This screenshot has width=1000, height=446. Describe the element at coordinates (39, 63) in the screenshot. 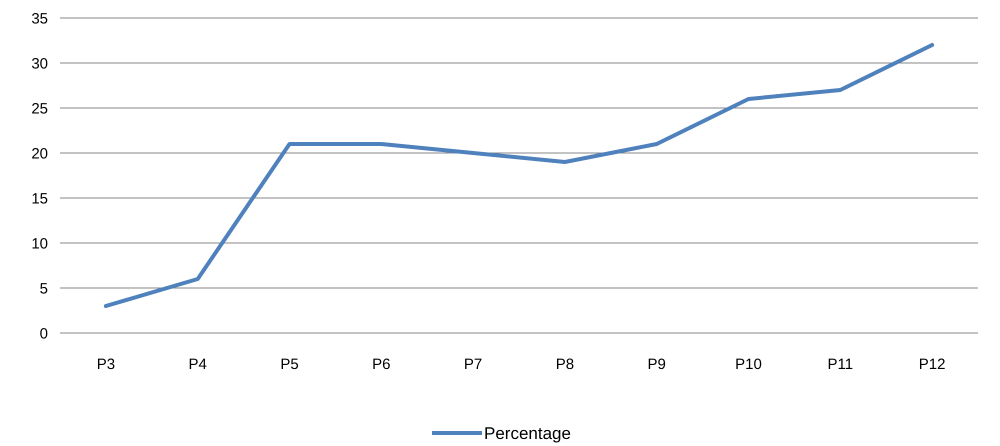

I see `y-tick-label: 30` at that location.